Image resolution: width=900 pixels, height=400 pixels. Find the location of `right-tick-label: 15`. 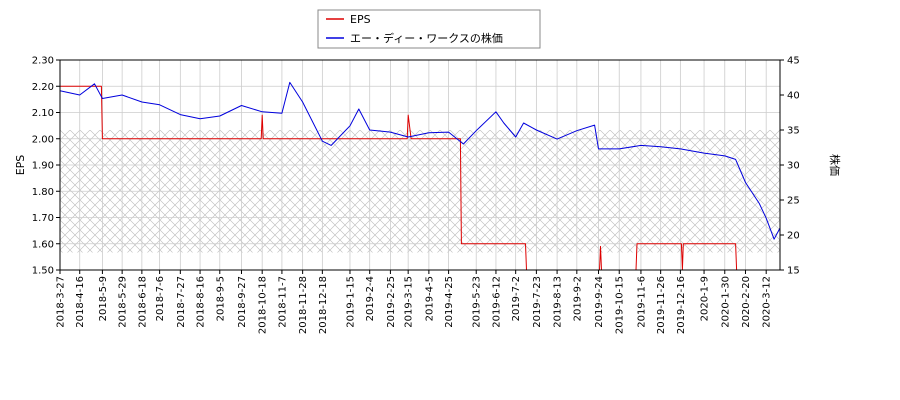

right-tick-label: 15 is located at coordinates (793, 271).